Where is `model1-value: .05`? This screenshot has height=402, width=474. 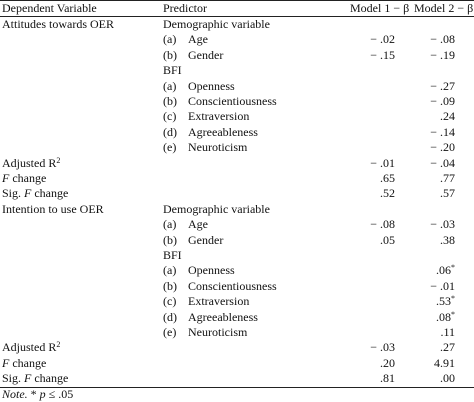 model1-value: .05 is located at coordinates (387, 240).